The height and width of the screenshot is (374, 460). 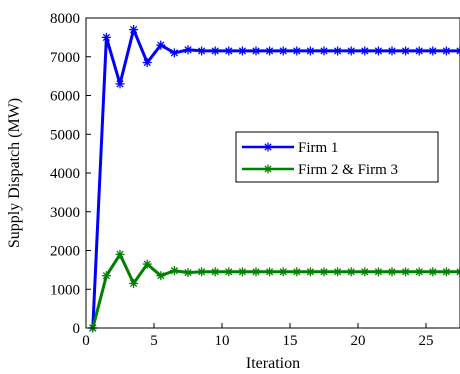 I want to click on y-axis-label: Supply Dispatch (MW), so click(x=14, y=173).